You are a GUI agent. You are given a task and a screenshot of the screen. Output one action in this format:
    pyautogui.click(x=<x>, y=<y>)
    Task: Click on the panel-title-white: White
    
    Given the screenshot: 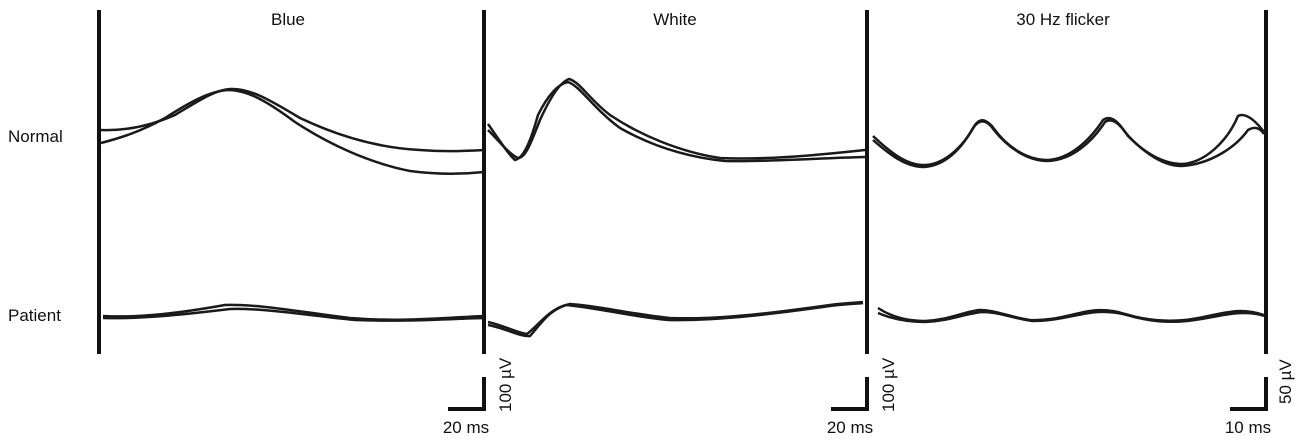 What is the action you would take?
    pyautogui.click(x=675, y=19)
    